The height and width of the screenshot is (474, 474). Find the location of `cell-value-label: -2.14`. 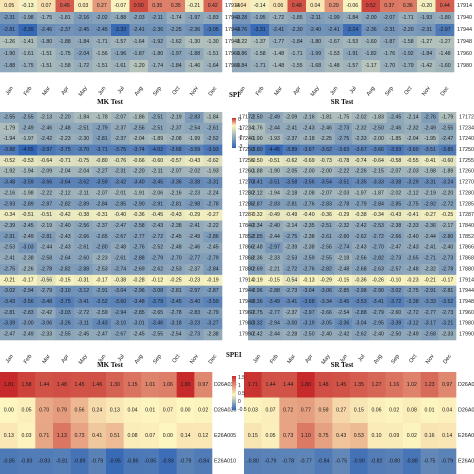

cell-value-label: -2.14 is located at coordinates (413, 117).